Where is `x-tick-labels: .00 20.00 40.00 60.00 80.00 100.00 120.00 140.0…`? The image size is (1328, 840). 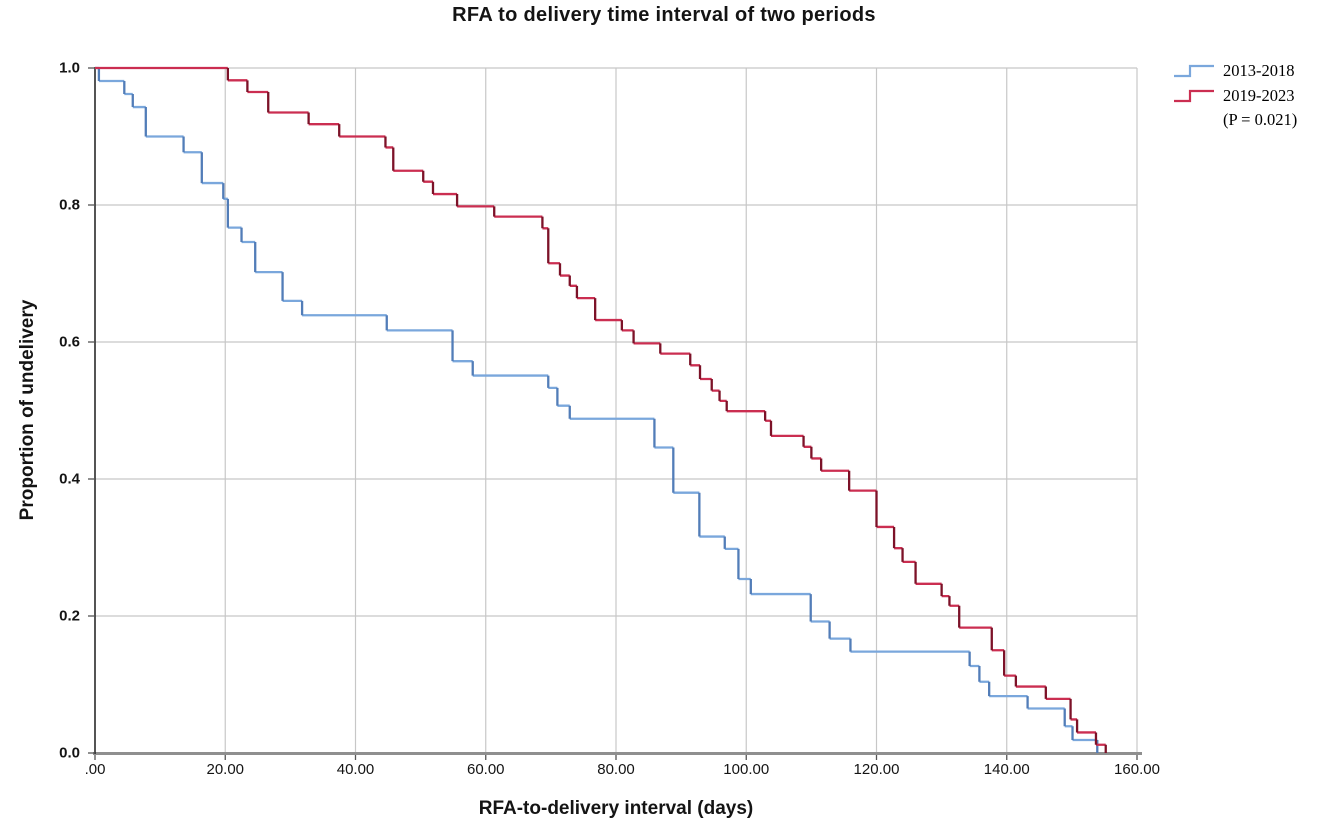
x-tick-labels: .00 20.00 40.00 60.00 80.00 100.00 120.00 140.0… is located at coordinates (664, 771).